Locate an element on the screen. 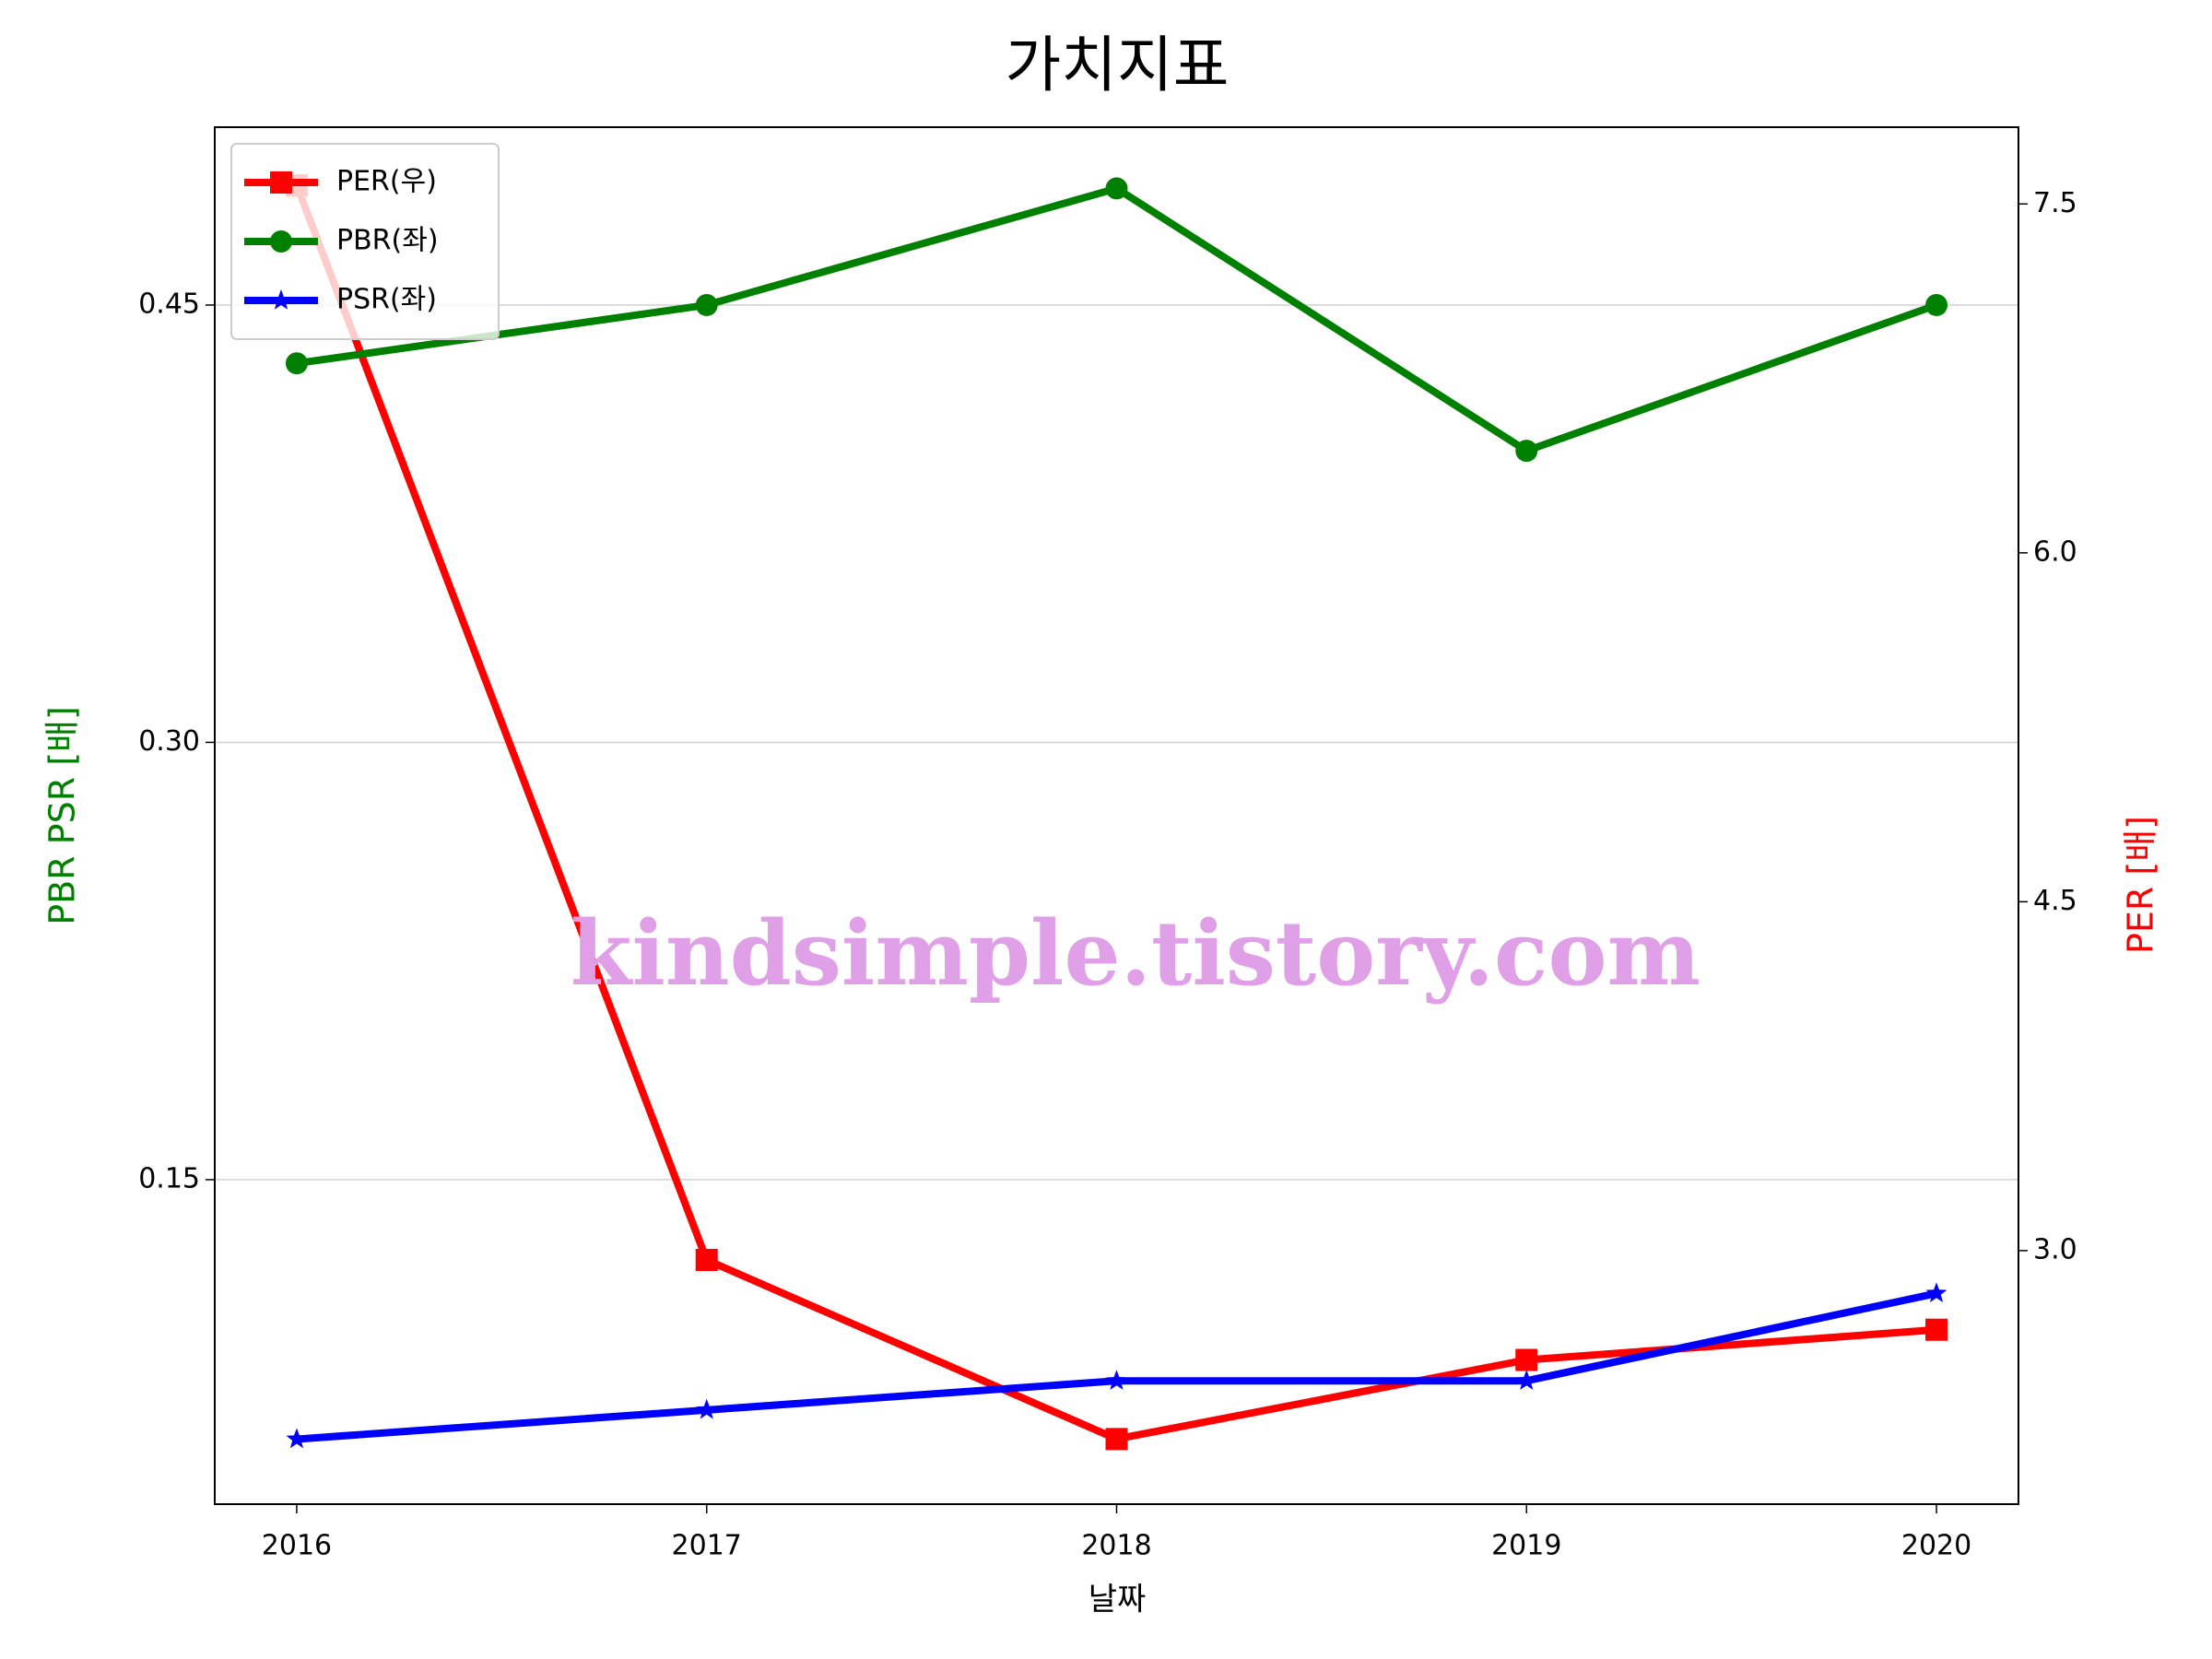 The height and width of the screenshot is (1659, 2212). y-tick-label: 0.30 is located at coordinates (169, 741).